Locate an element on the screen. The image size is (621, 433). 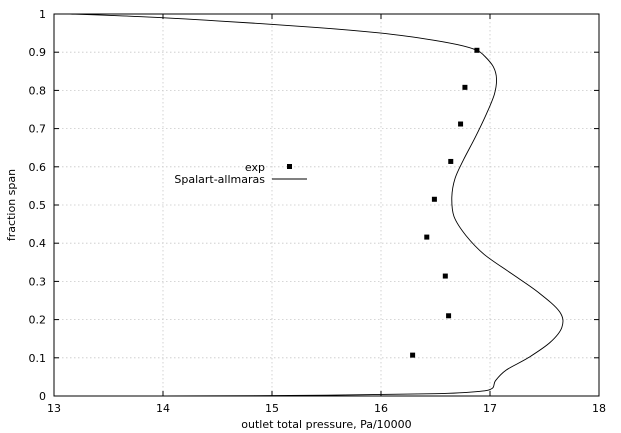
y-tick-label: 0.4 is located at coordinates (38, 243).